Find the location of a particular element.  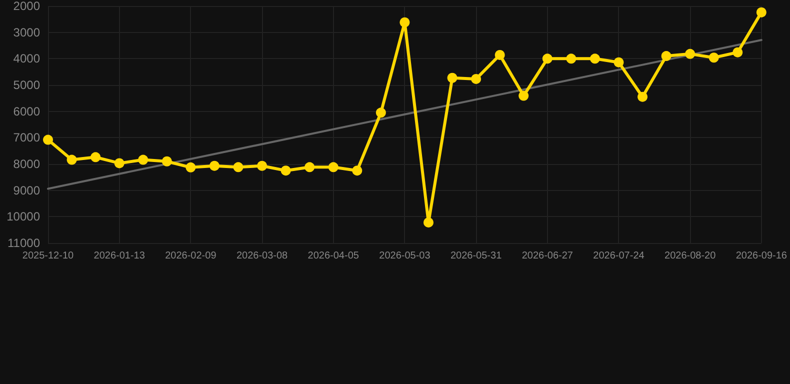

y-tick-label: 7000 is located at coordinates (26, 137).